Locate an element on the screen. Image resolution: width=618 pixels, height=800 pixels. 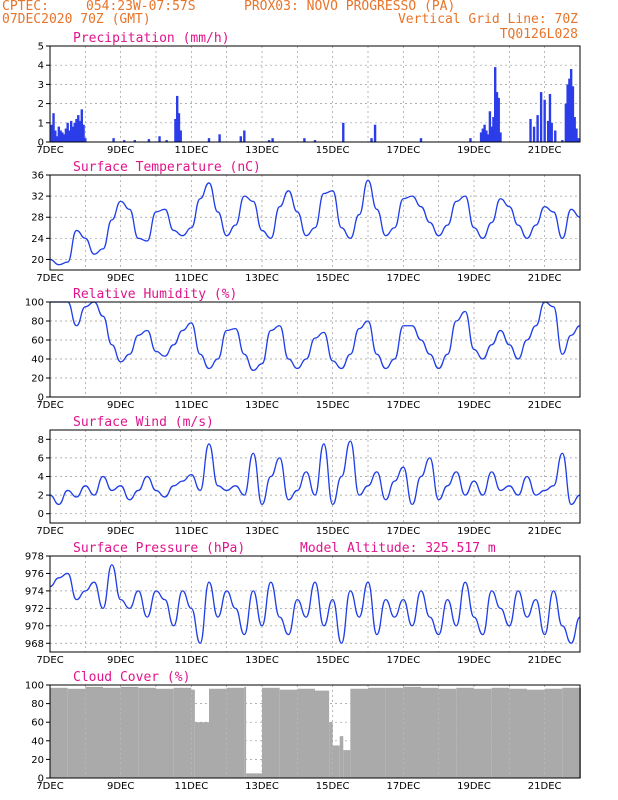
header-coords: 054:23W-07:57S is located at coordinates (141, 7).